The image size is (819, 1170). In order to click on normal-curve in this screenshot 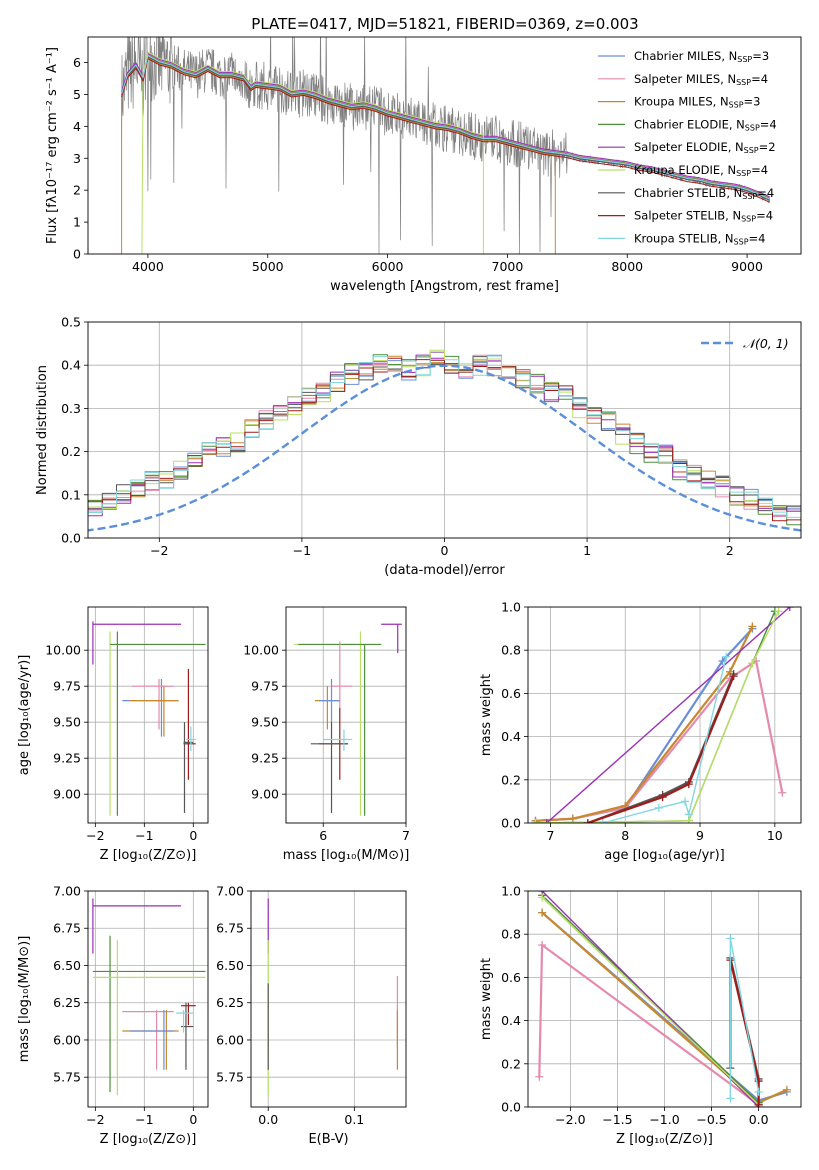, I will do `click(444, 448)`.